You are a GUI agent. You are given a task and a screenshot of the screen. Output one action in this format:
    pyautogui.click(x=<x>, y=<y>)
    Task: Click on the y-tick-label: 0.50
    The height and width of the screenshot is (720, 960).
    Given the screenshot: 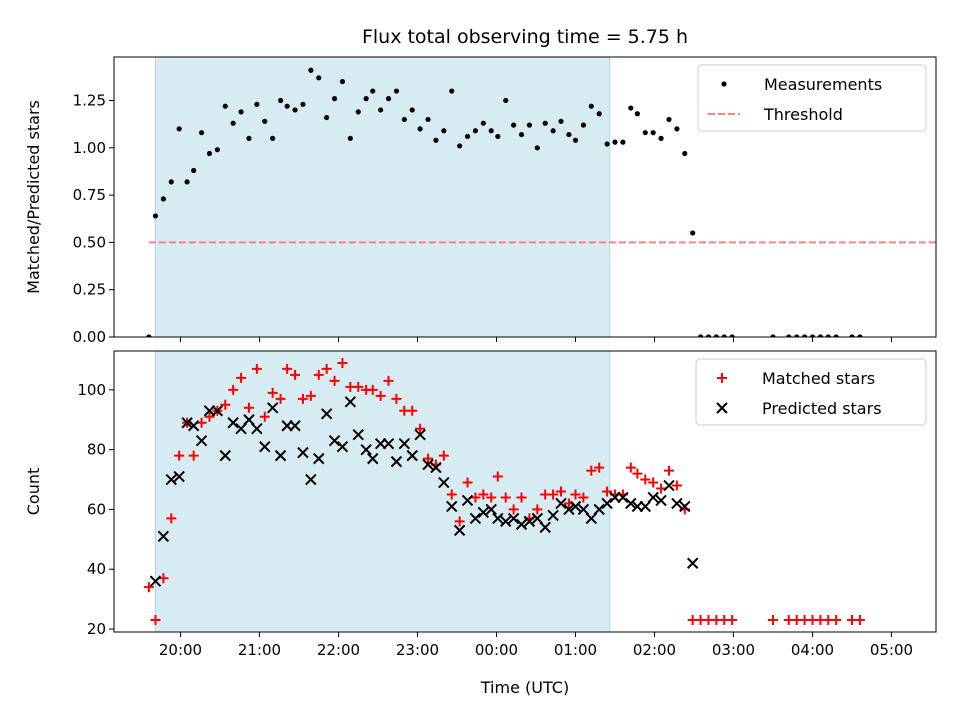 What is the action you would take?
    pyautogui.click(x=89, y=242)
    